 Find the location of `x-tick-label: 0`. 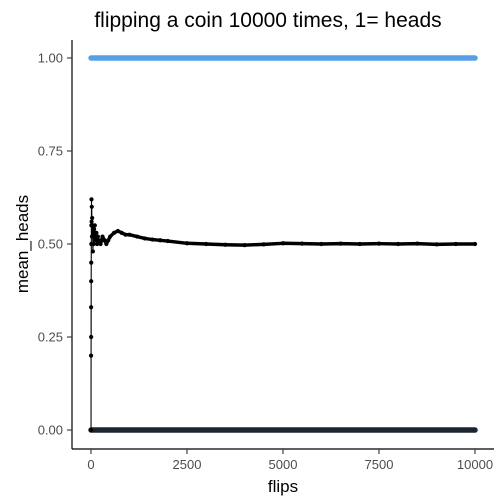

x-tick-label: 0 is located at coordinates (90, 464).